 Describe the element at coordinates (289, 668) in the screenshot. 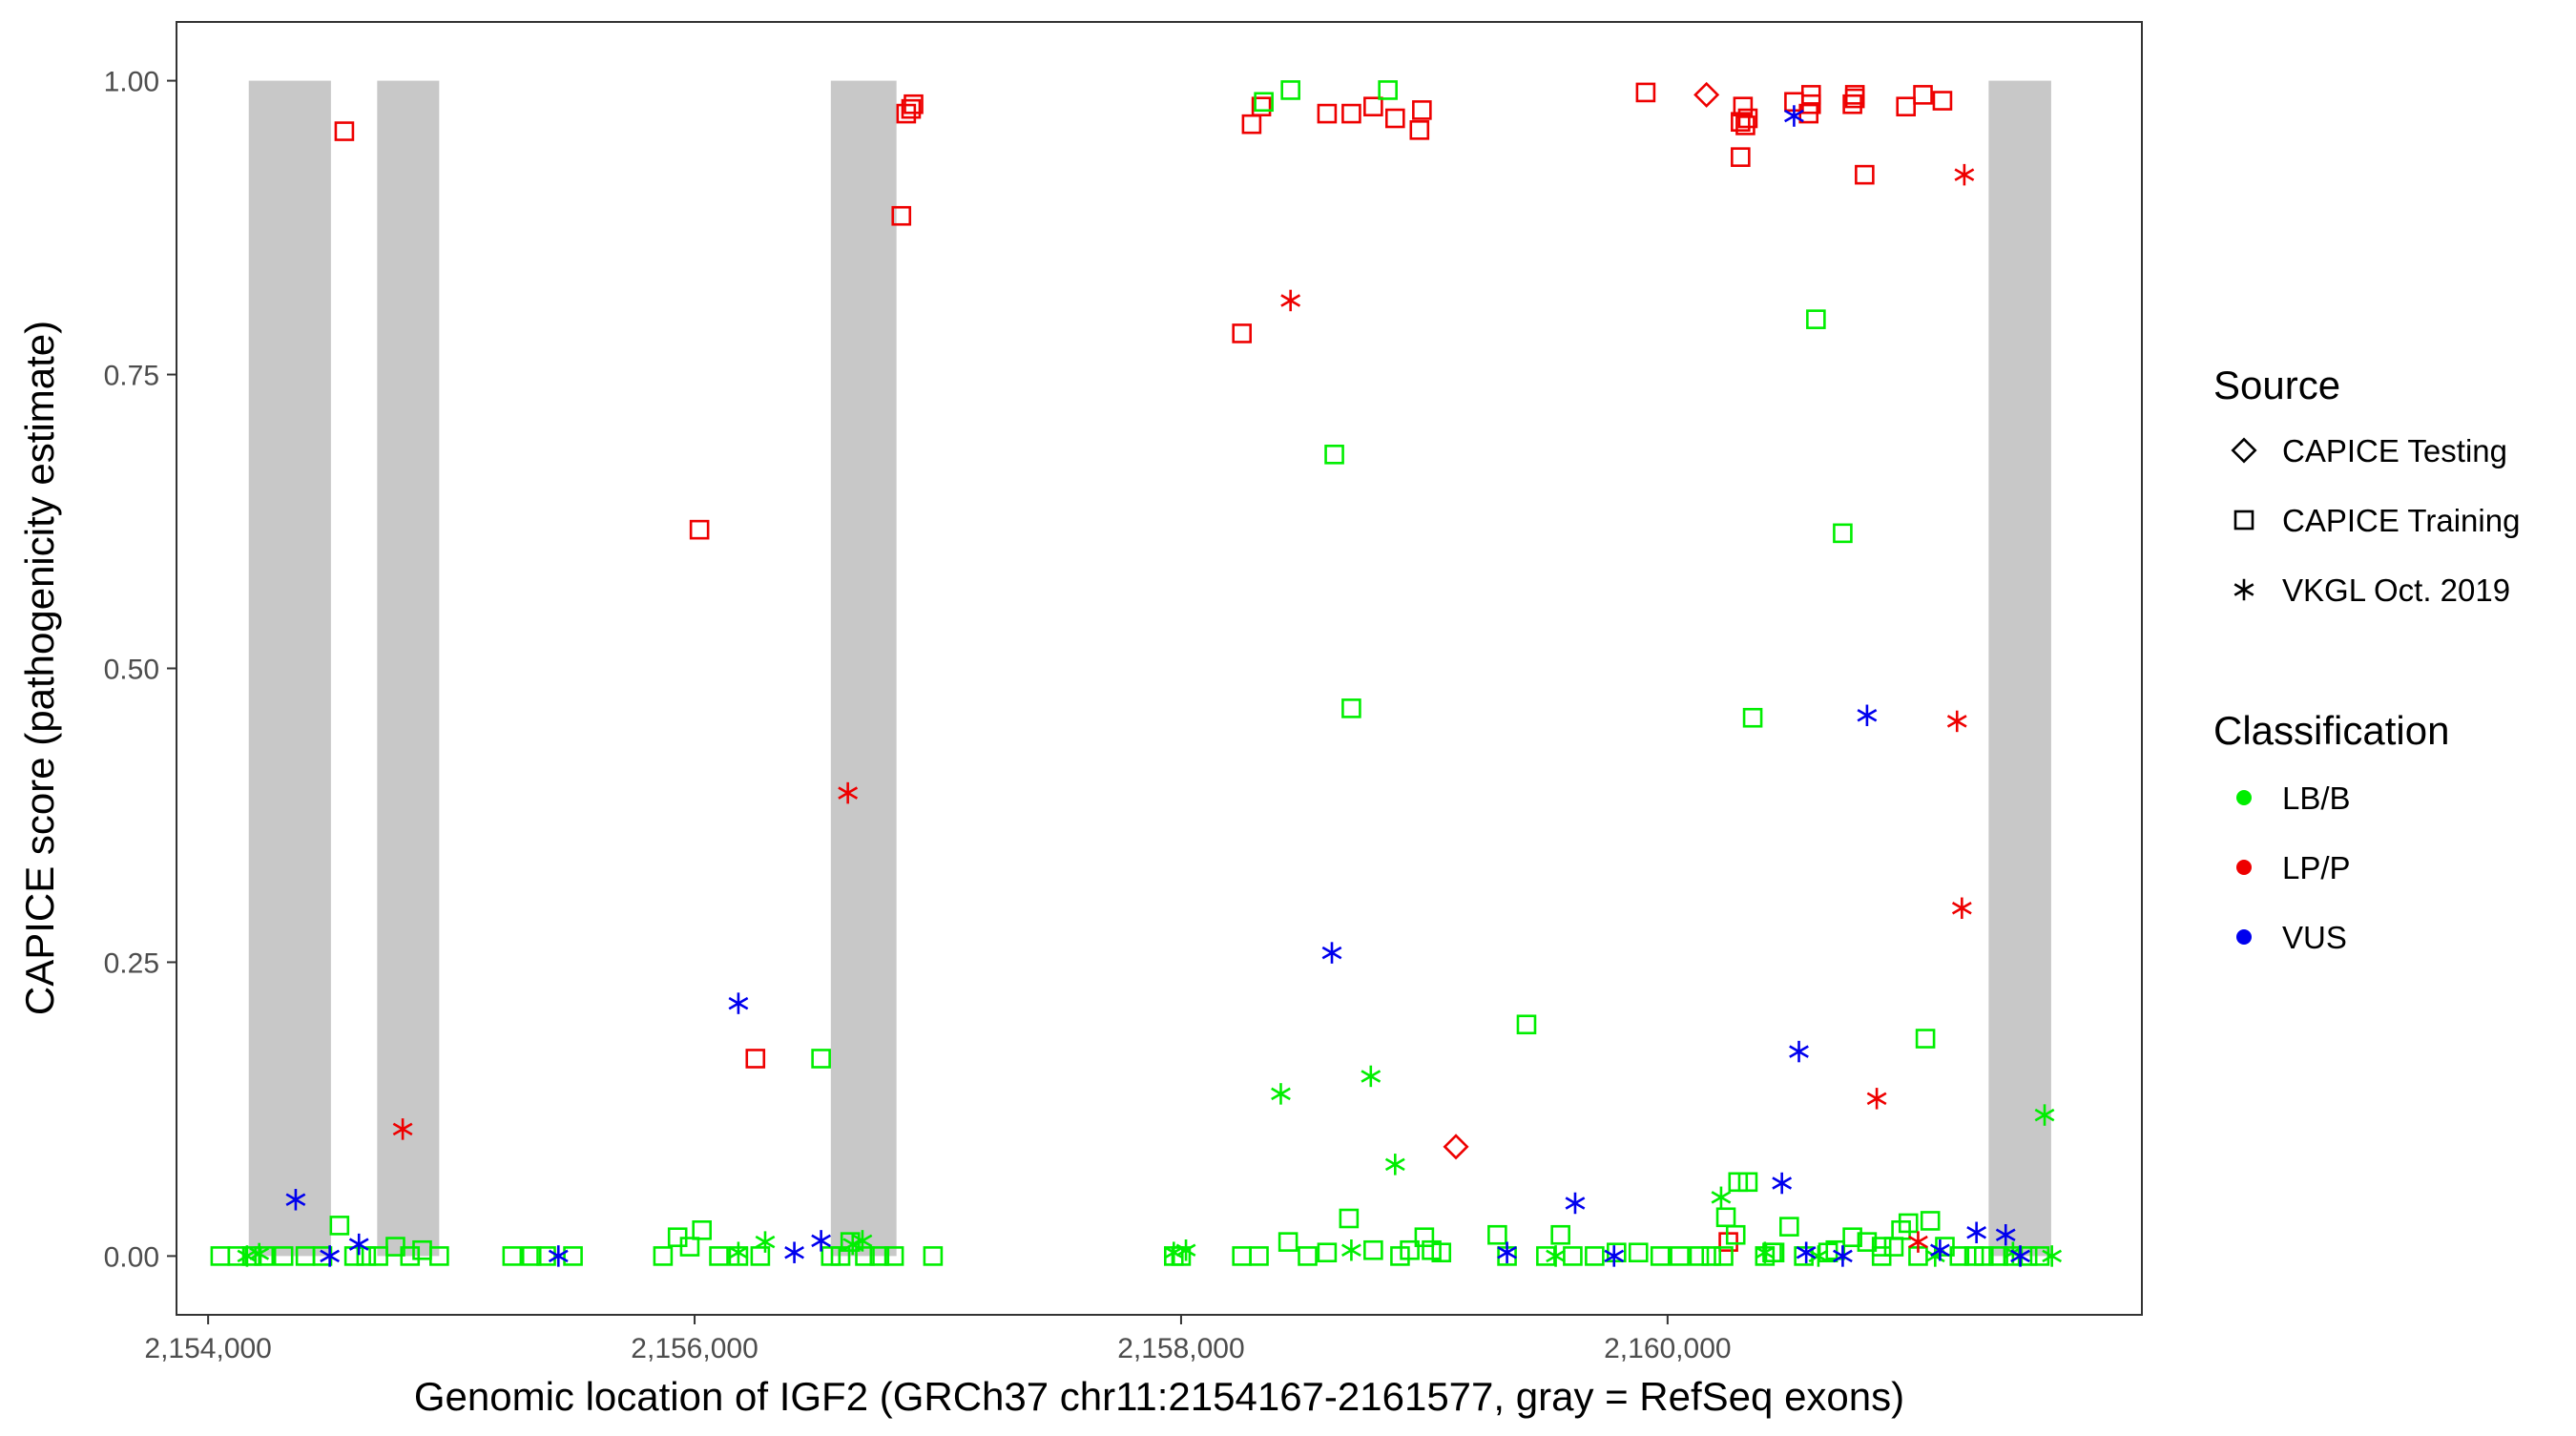

I see `exon-band` at that location.